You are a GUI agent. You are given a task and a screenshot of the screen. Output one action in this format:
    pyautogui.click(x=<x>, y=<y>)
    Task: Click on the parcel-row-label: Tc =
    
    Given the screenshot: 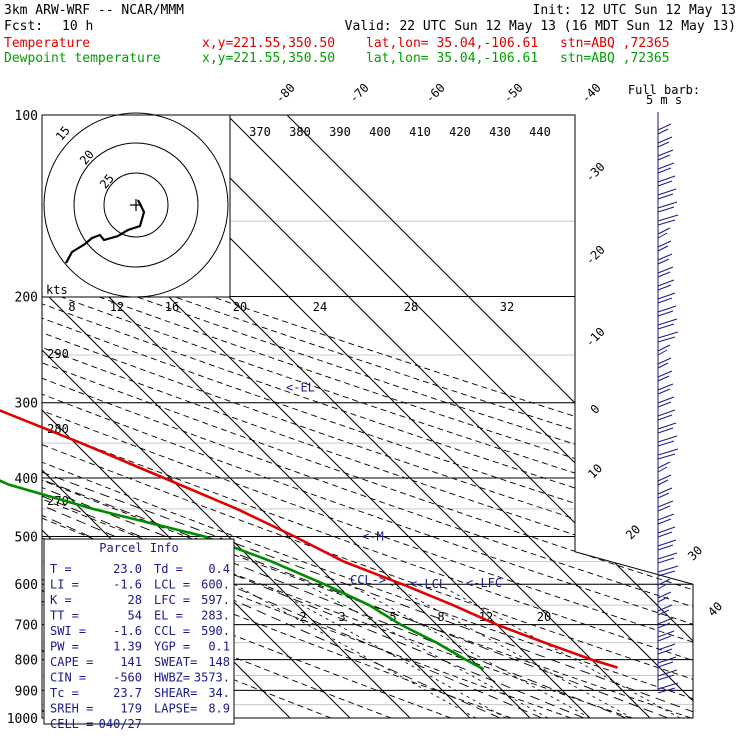 What is the action you would take?
    pyautogui.click(x=64, y=693)
    